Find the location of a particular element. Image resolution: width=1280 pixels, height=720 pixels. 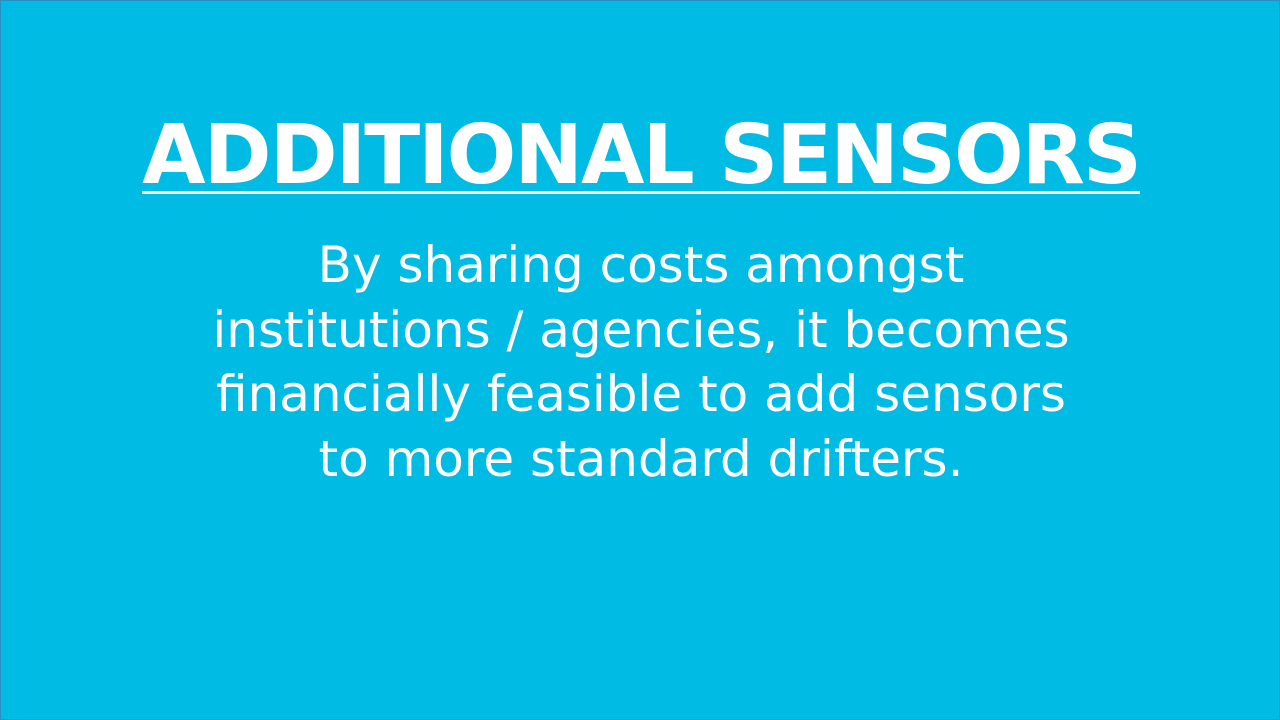

slide-title: ADDITIONAL SENSORS is located at coordinates (642, 155).